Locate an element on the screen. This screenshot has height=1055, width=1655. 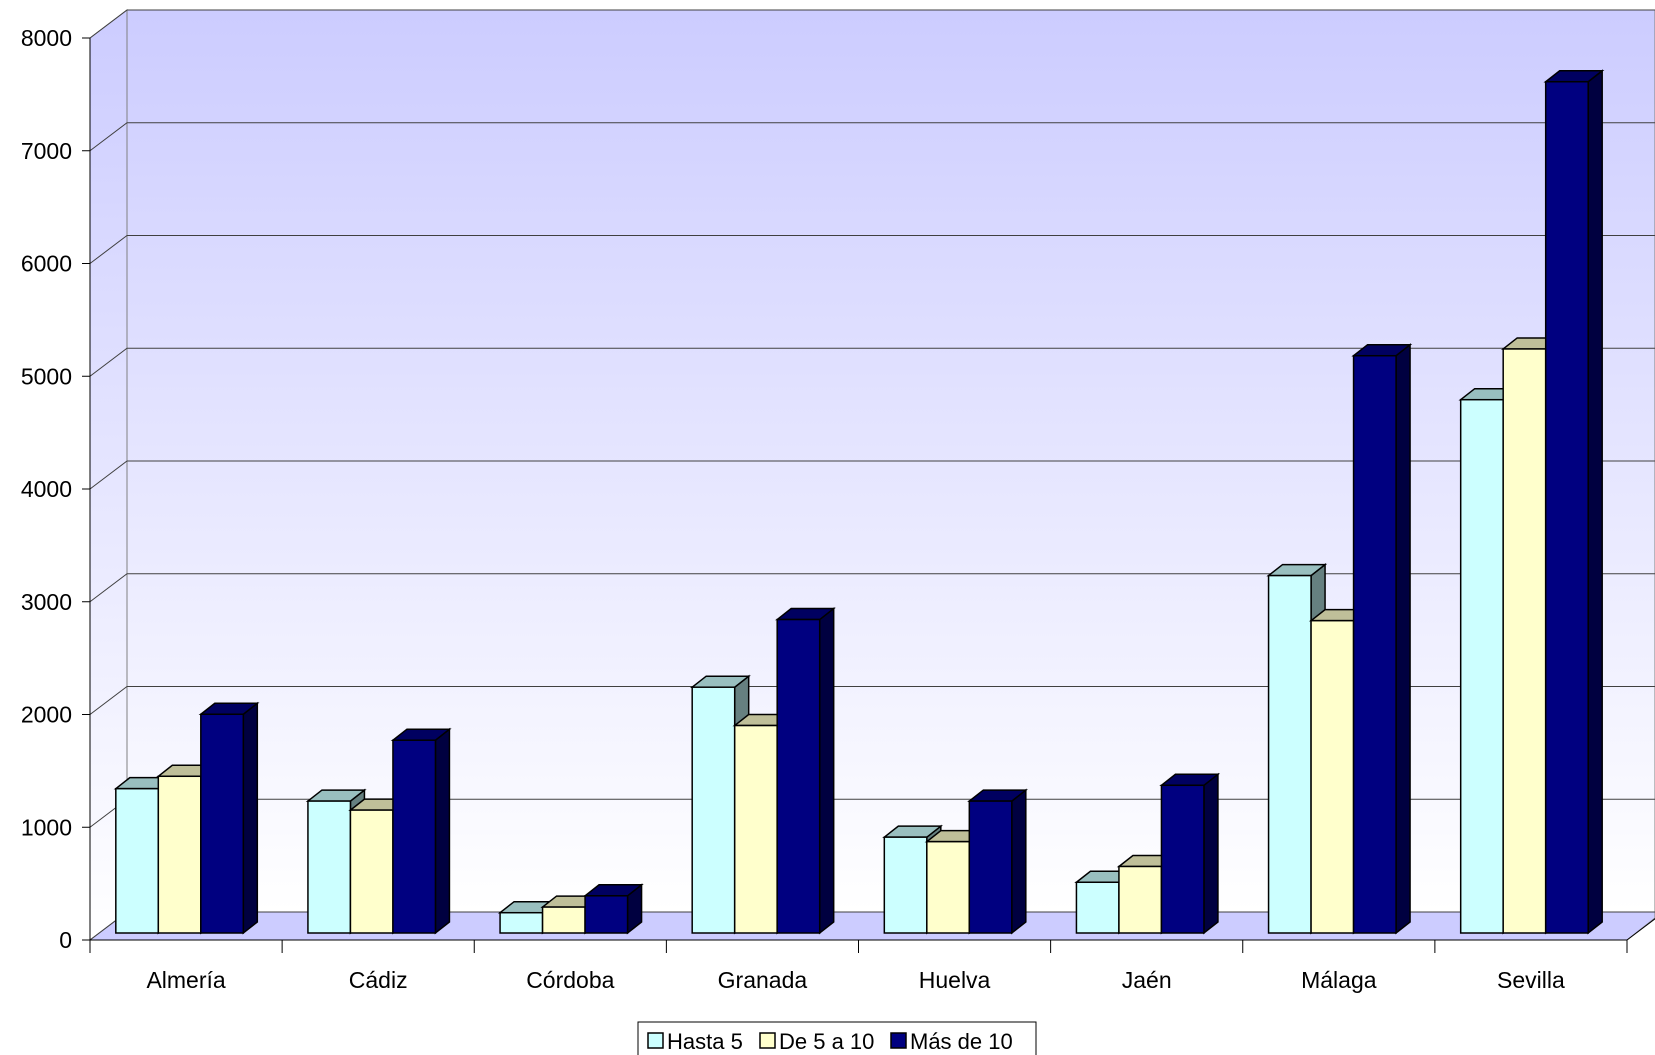
legend-label: Más de 10 is located at coordinates (961, 1041).